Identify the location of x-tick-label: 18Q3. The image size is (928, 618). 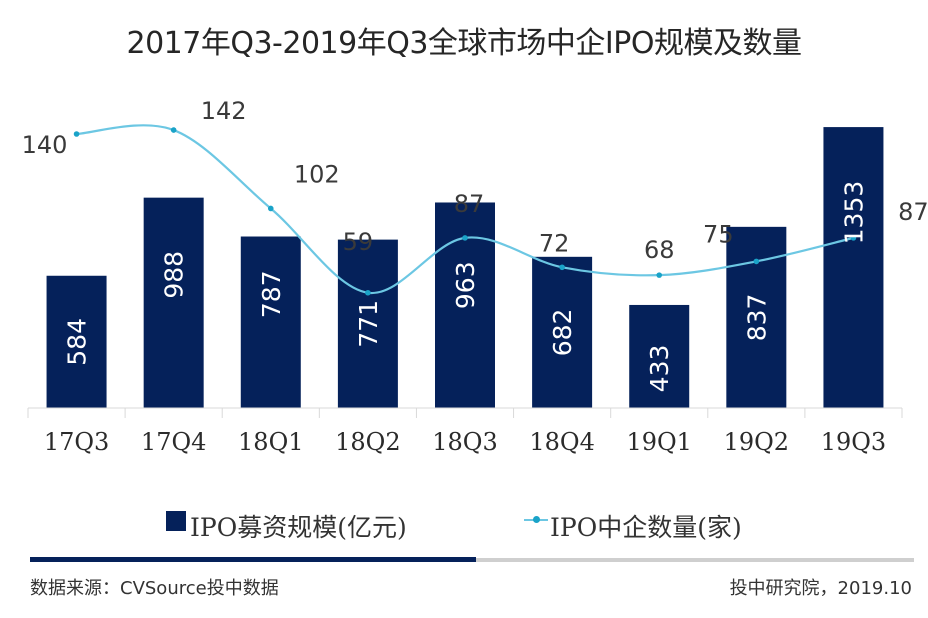
(464, 442).